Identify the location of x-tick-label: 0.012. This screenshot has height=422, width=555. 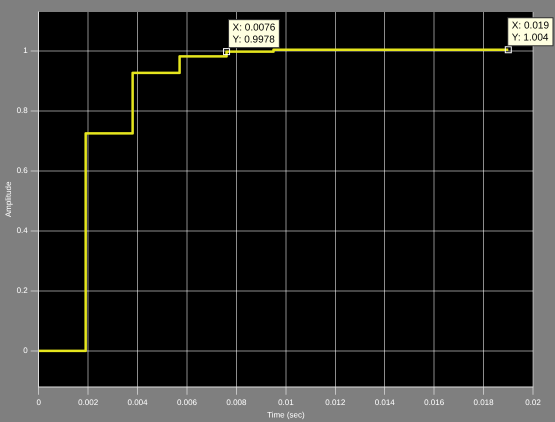
(335, 402).